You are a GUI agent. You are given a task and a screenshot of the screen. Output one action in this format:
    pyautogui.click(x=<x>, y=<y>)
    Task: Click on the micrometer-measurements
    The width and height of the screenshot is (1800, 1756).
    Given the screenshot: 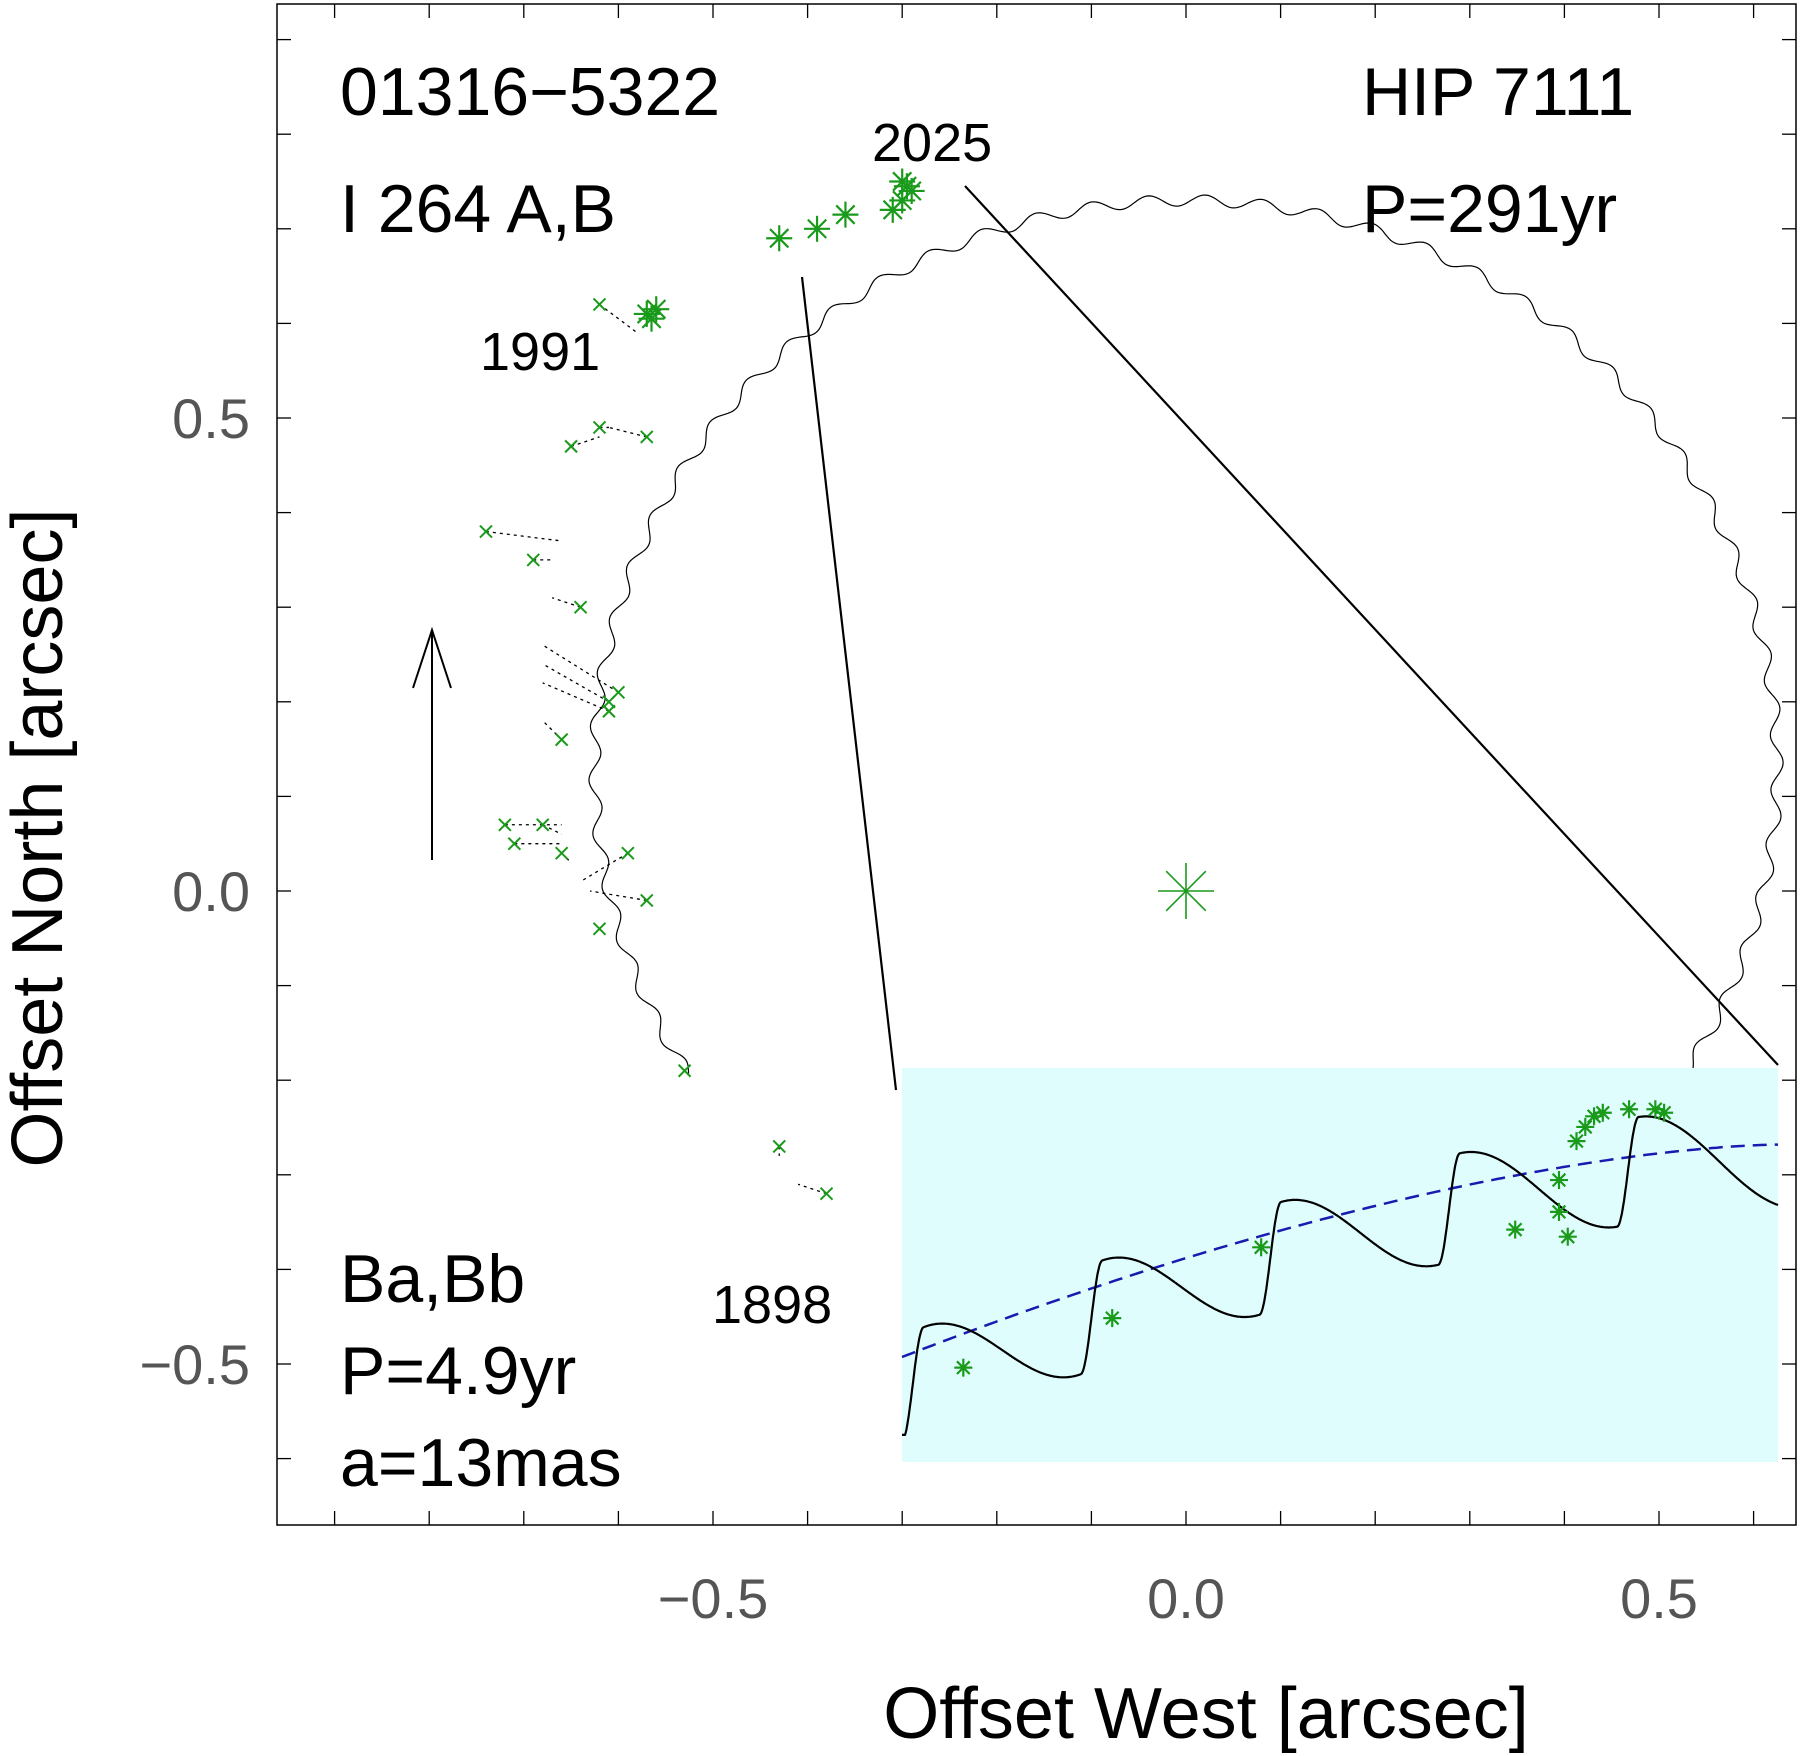 What is the action you would take?
    pyautogui.click(x=656, y=749)
    